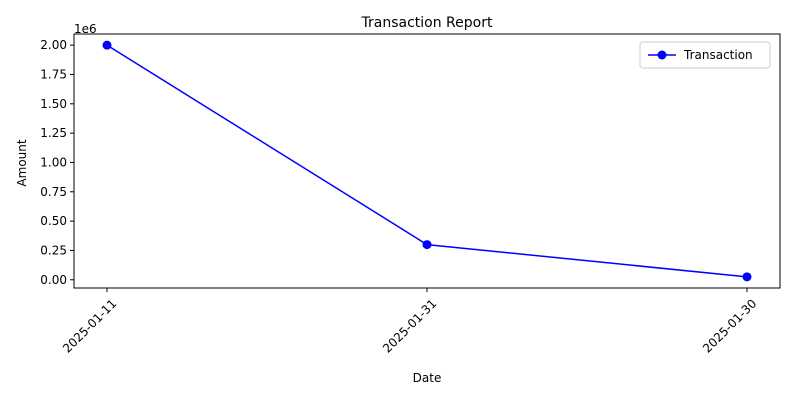 This screenshot has height=400, width=800. I want to click on x-tick-label: 2025-01-11, so click(89, 325).